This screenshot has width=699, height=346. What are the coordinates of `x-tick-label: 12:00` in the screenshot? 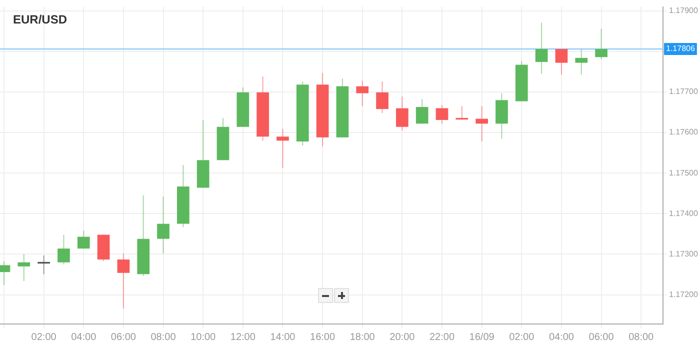 It's located at (243, 337).